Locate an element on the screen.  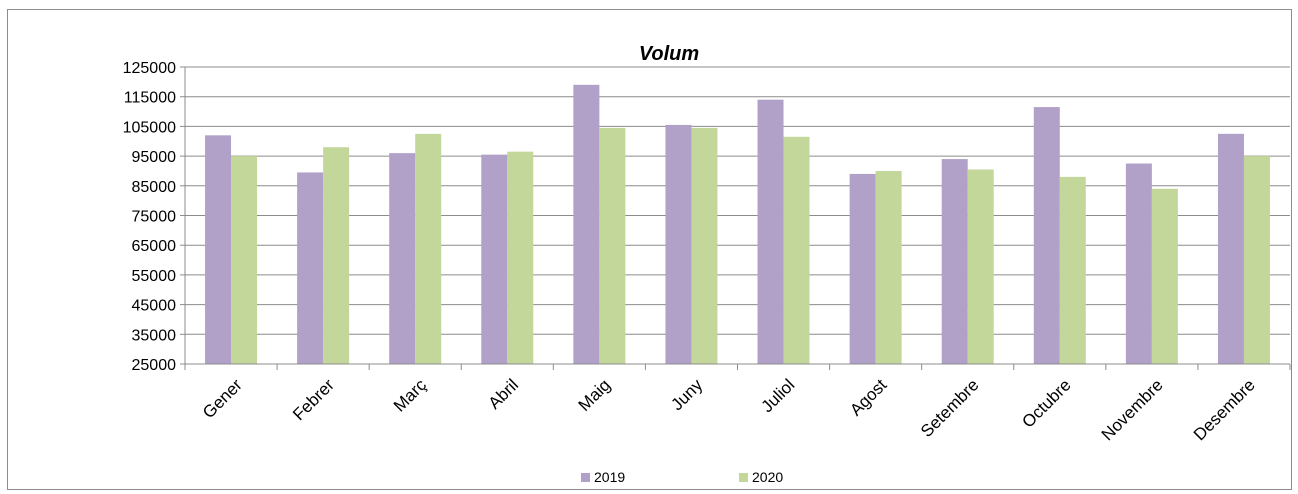
bar-2020-Febrer is located at coordinates (336, 255).